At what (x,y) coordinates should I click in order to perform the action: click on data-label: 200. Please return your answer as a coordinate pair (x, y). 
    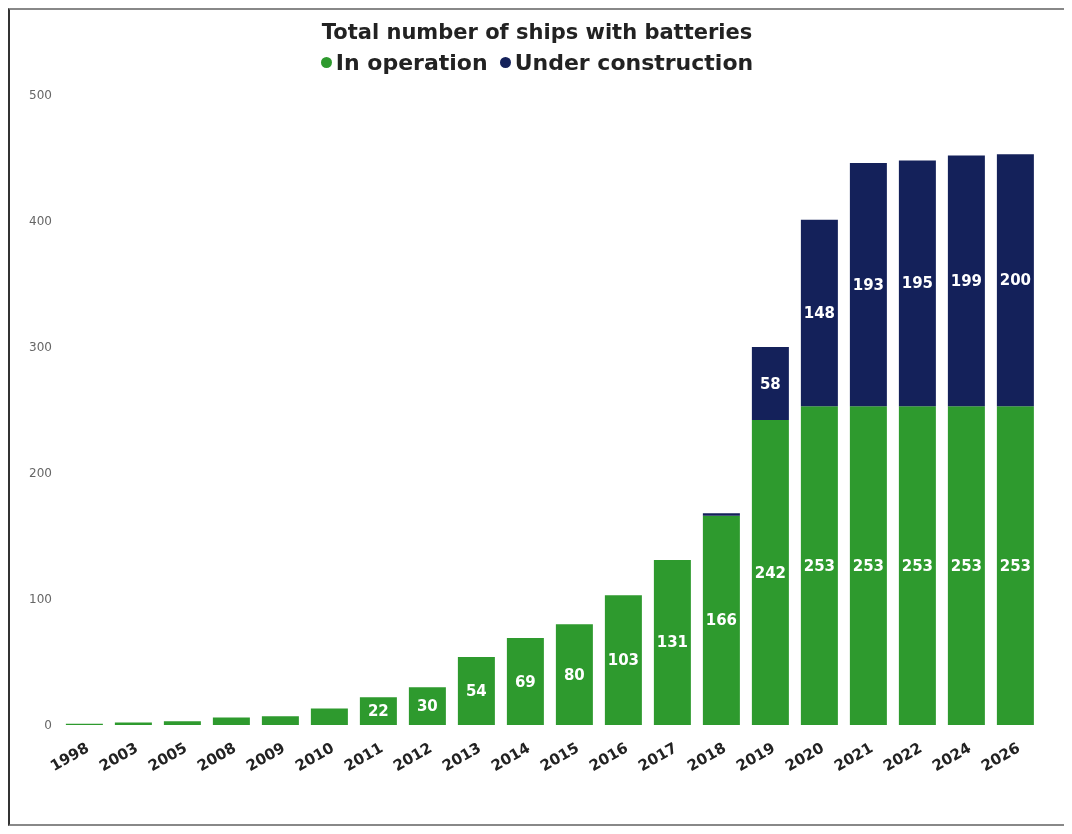
    Looking at the image, I should click on (1015, 280).